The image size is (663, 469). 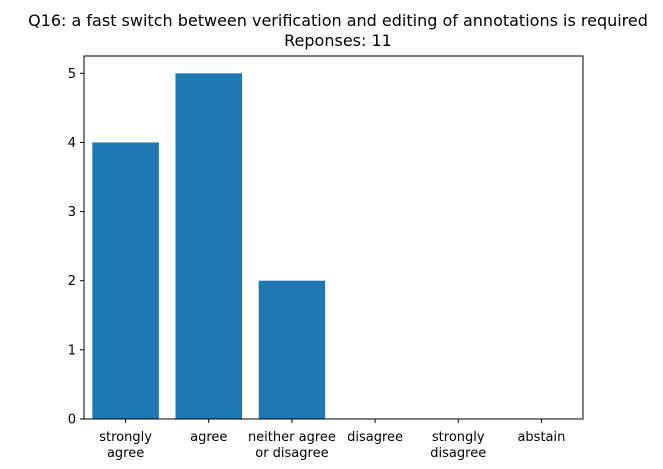 I want to click on x-tick-label: strongly agree, so click(x=125, y=445).